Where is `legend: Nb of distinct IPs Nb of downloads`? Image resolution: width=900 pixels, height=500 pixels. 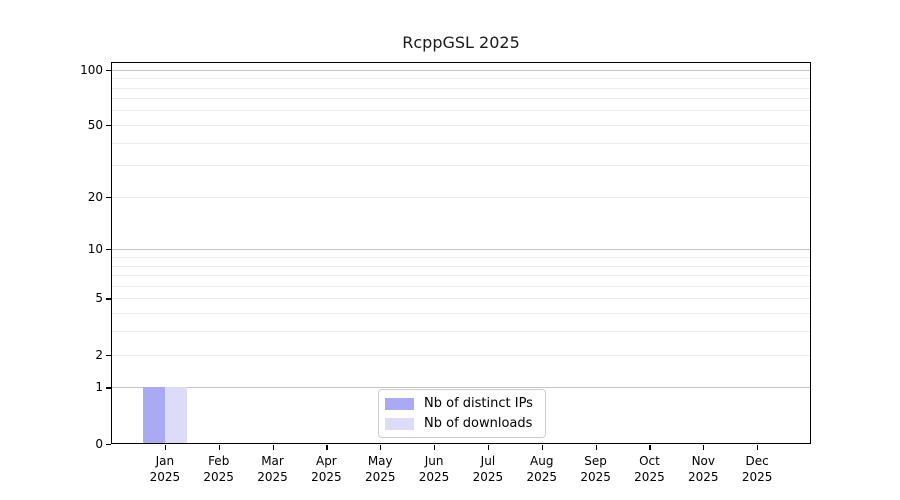 legend: Nb of distinct IPs Nb of downloads is located at coordinates (462, 413).